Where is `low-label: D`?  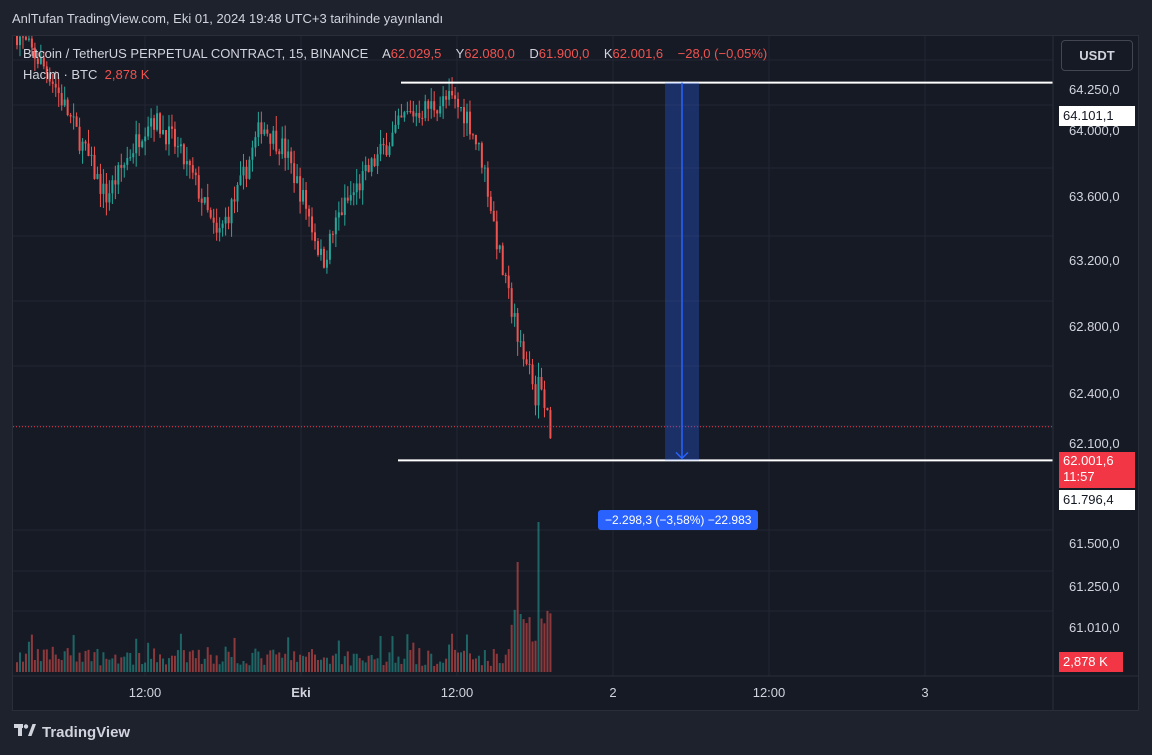
low-label: D is located at coordinates (534, 53).